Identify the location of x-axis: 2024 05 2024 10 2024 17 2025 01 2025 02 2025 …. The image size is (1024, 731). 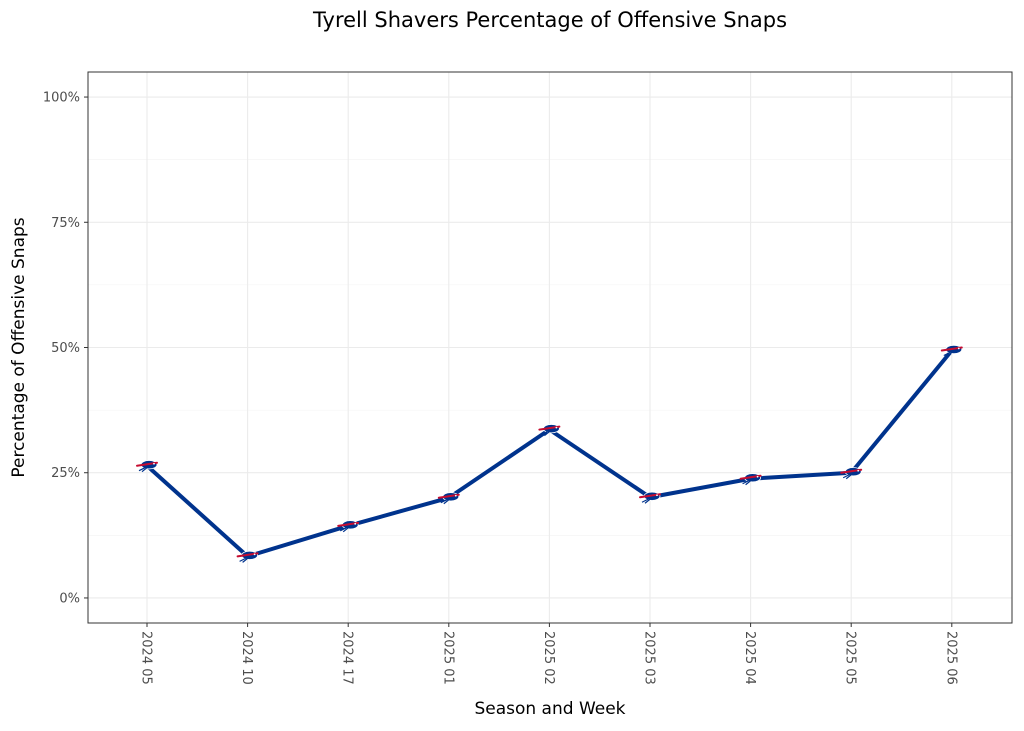
(548, 654).